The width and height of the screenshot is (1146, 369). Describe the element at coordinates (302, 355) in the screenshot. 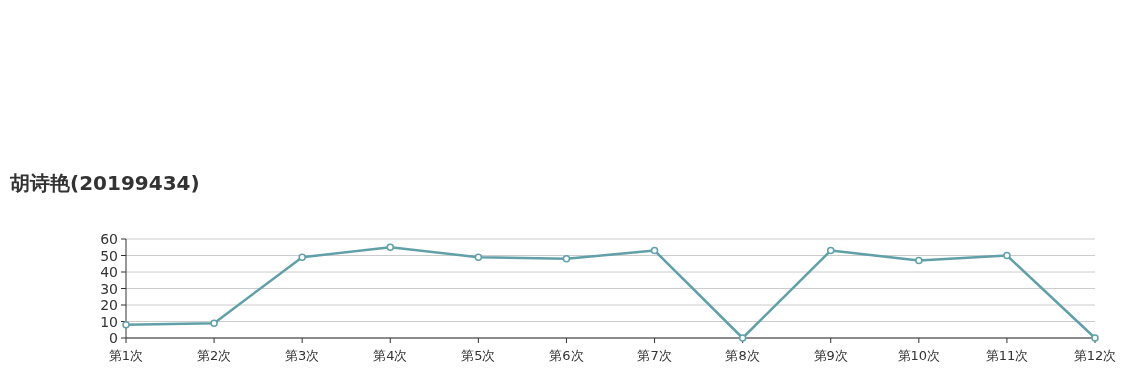

I see `x-tick-label: 第3次` at that location.